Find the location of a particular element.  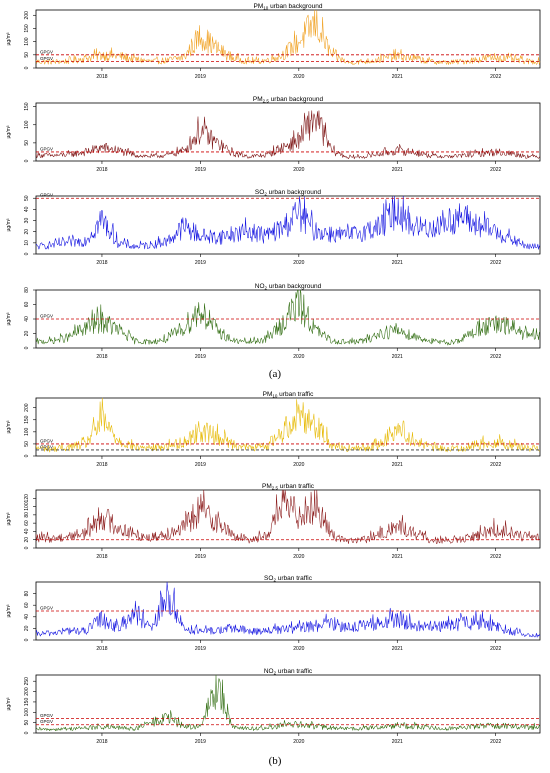

chart-title: PM10 urban traffic is located at coordinates (289, 395).